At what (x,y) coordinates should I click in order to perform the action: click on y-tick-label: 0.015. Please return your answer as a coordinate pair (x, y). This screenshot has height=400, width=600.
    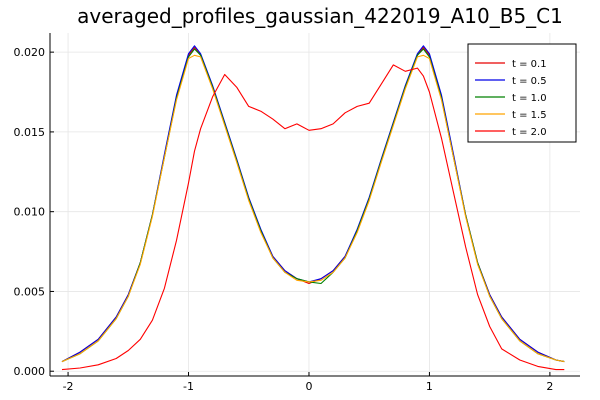
    Looking at the image, I should click on (30, 132).